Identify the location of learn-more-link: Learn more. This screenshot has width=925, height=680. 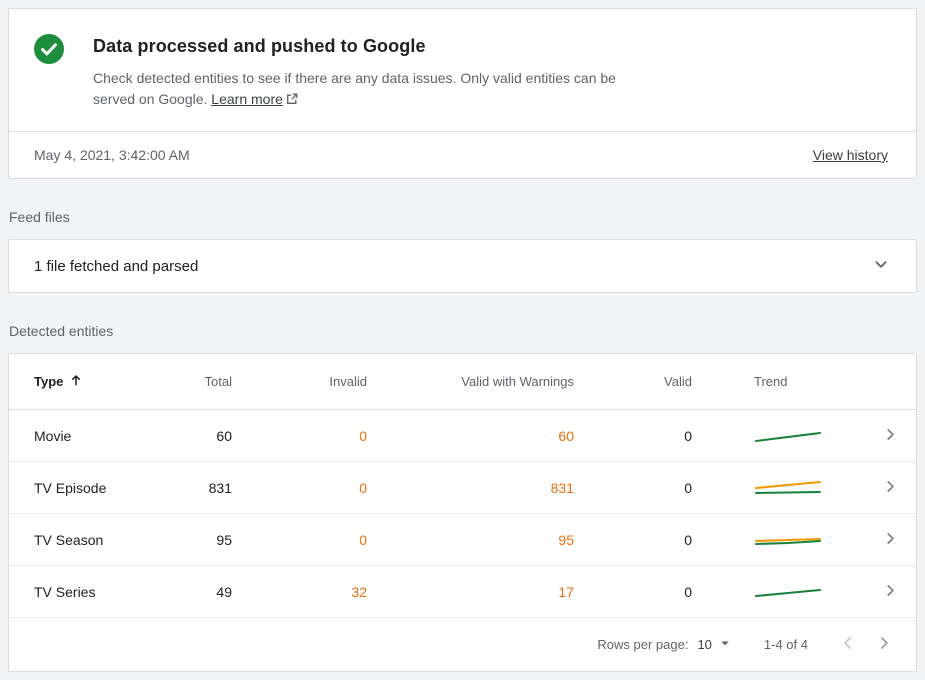
(247, 99).